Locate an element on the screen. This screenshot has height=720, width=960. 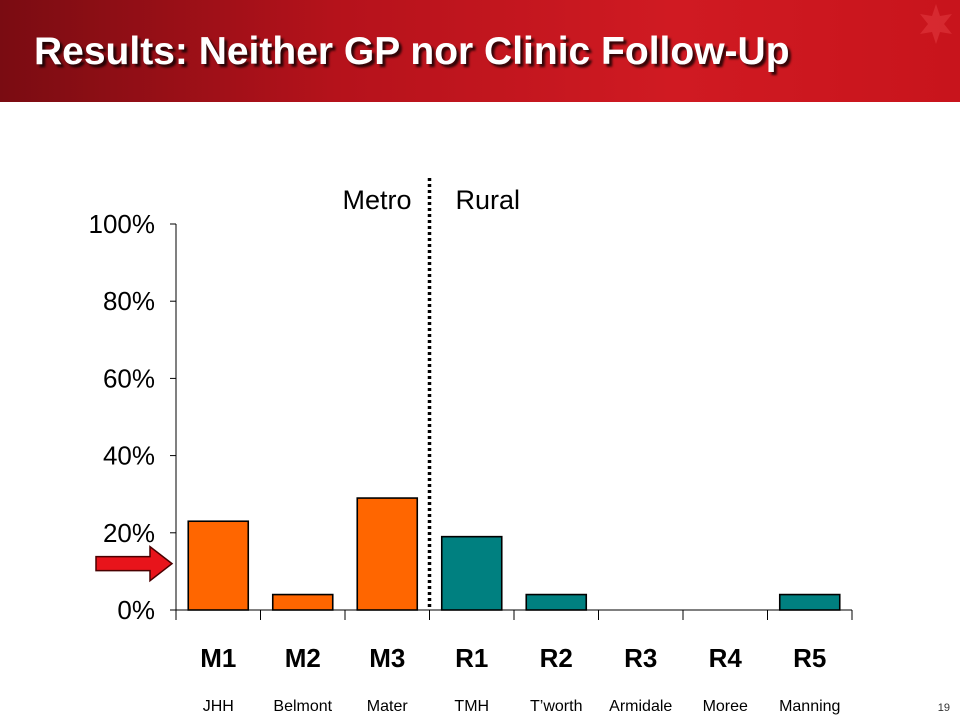
category-label: R4 is located at coordinates (726, 658).